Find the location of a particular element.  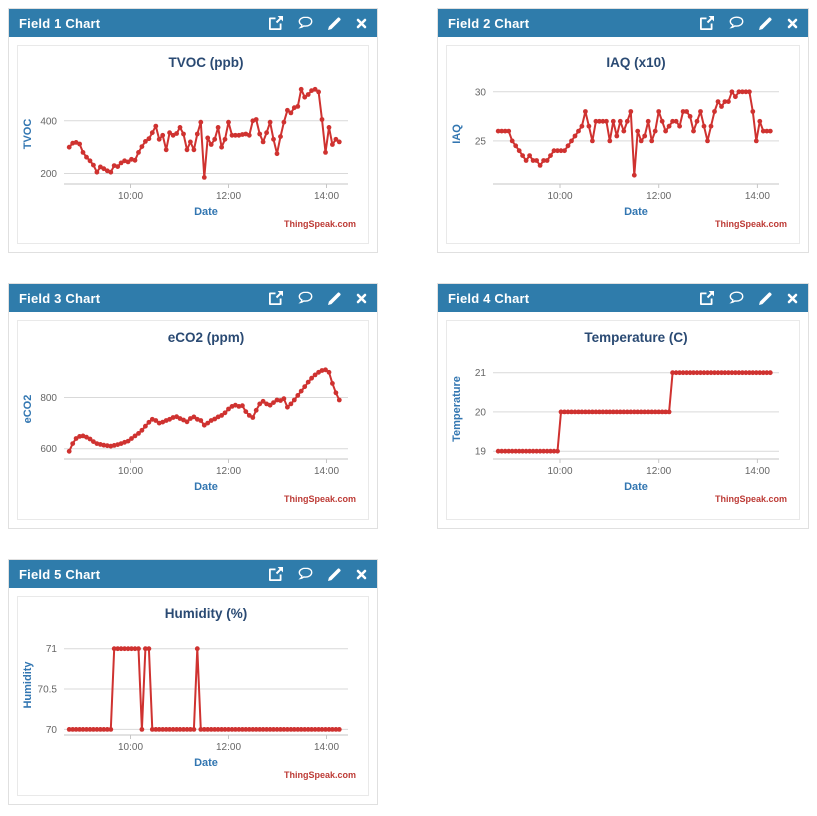

panel-title: Field 3 Chart is located at coordinates (60, 298).